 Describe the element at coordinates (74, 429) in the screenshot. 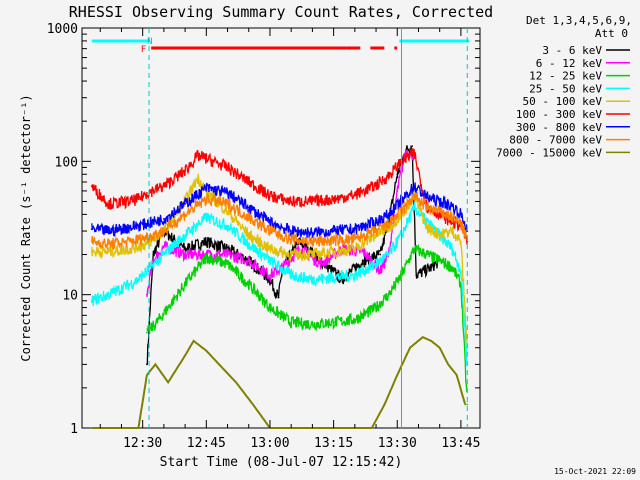

I see `y-tick-label: 1` at that location.